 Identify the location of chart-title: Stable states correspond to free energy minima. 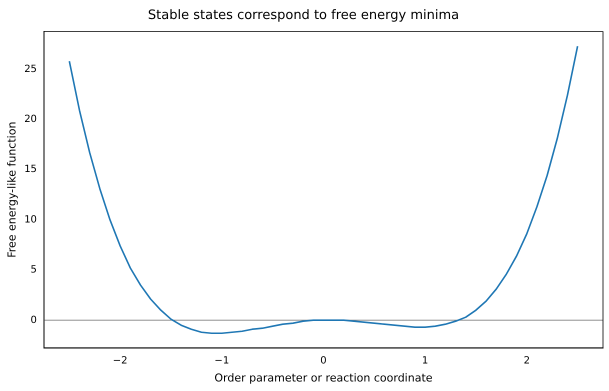
(304, 16).